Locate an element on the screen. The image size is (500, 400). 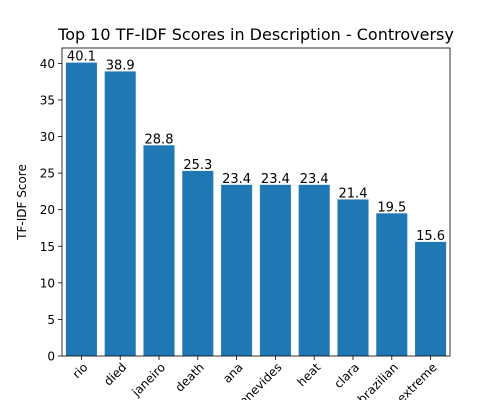
y-tick-label: 0 is located at coordinates (51, 357).